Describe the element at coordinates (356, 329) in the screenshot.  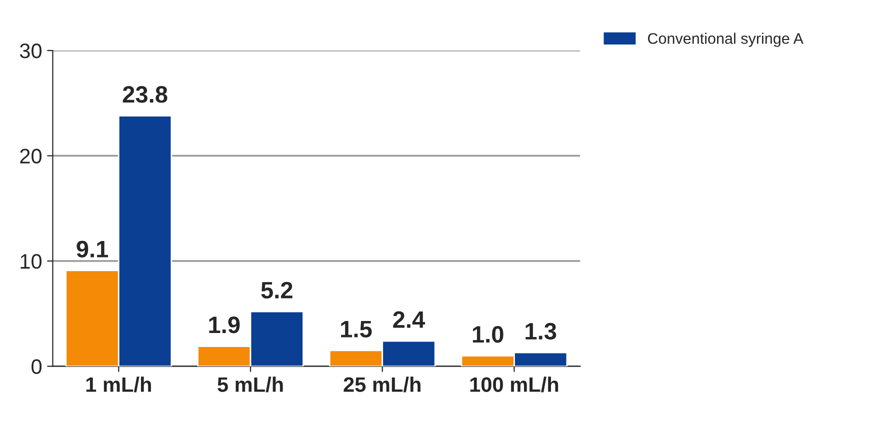
I see `data-label: 1.5` at that location.